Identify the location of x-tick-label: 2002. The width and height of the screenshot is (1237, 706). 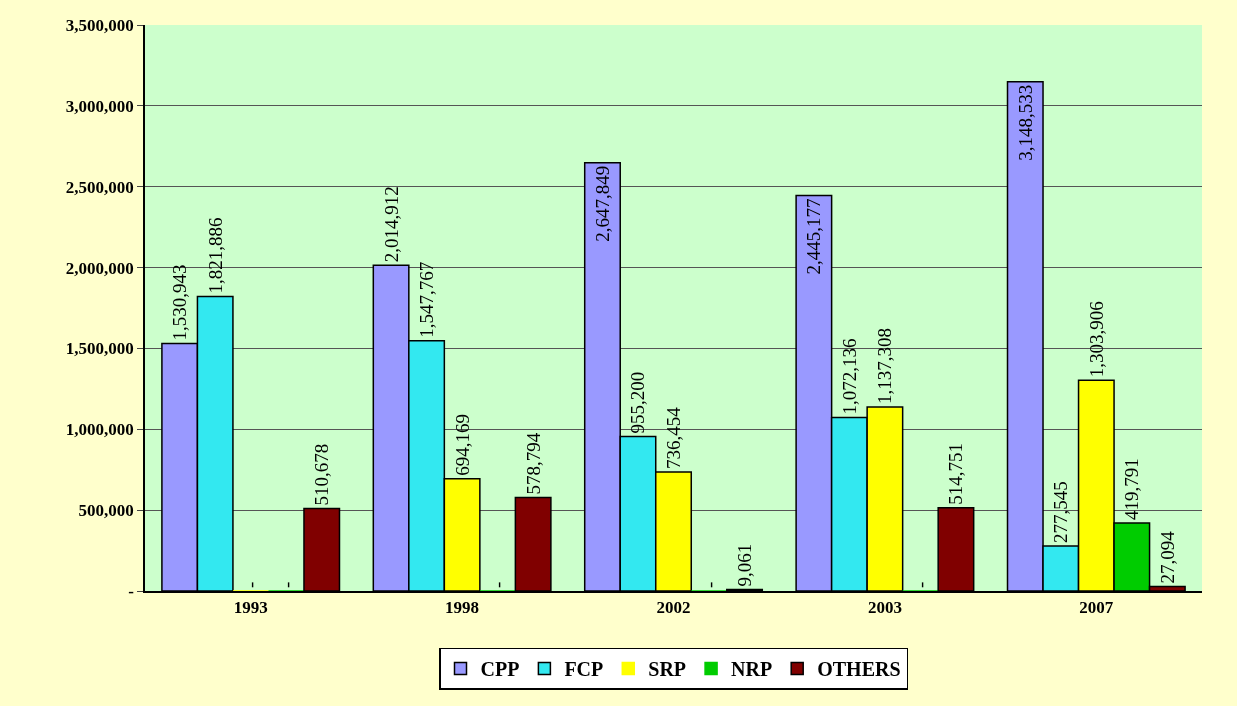
(673, 608).